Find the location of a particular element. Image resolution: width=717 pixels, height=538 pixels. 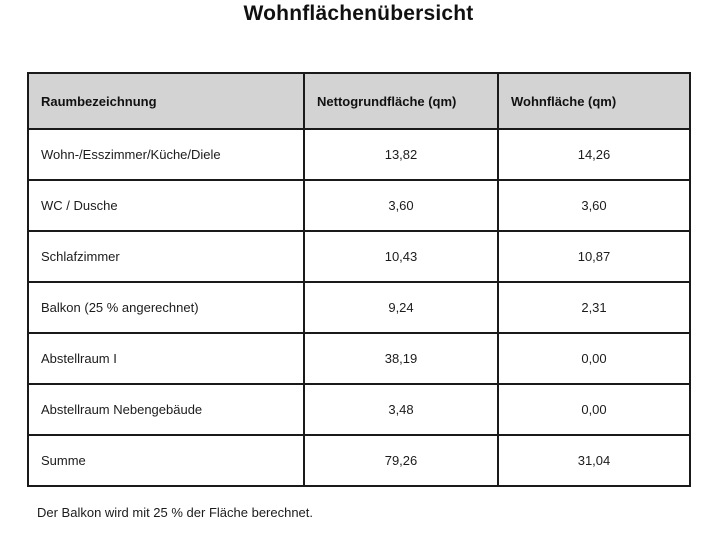

table-row: WC / Dusche 3,60 3,60 is located at coordinates (359, 205).